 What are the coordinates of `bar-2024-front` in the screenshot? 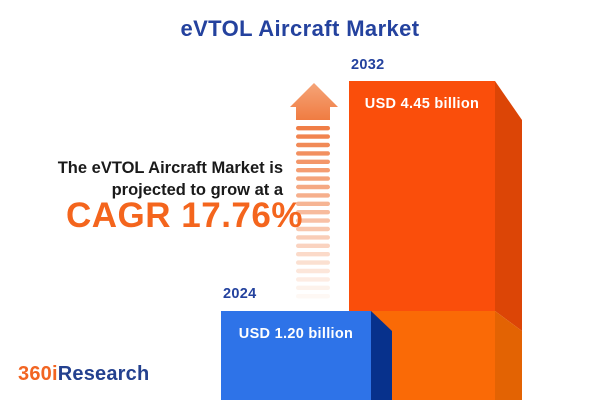 It's located at (296, 355).